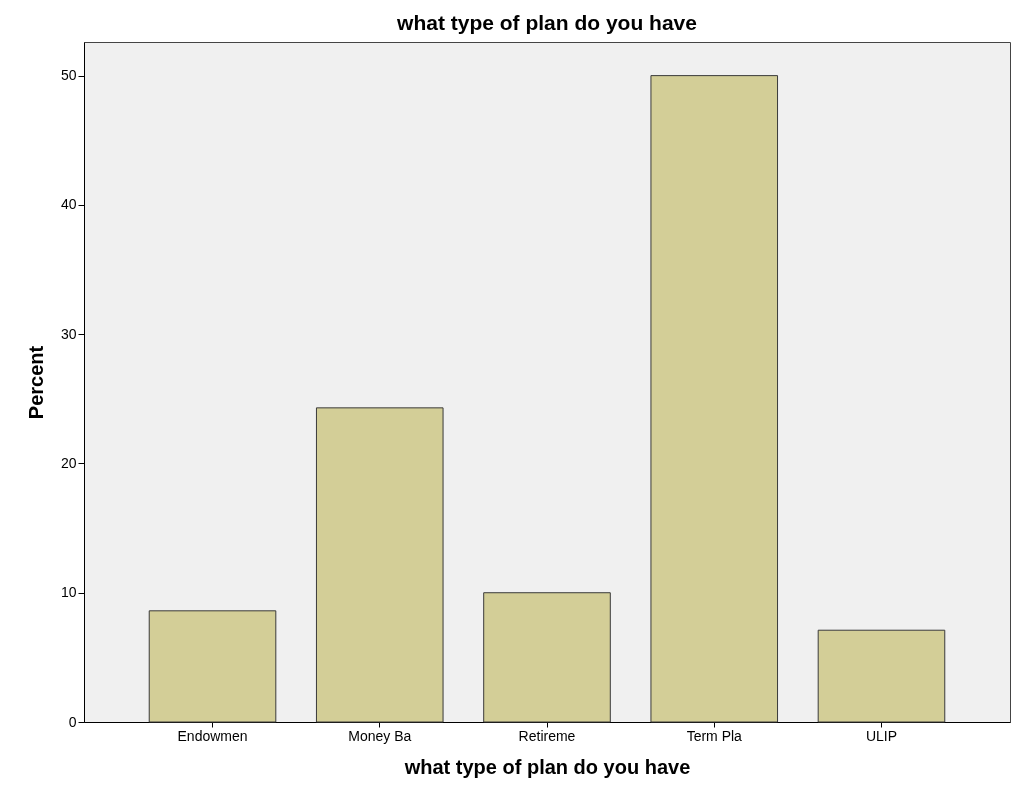 The height and width of the screenshot is (804, 1018). Describe the element at coordinates (547, 735) in the screenshot. I see `x-tick-label: Retireme` at that location.